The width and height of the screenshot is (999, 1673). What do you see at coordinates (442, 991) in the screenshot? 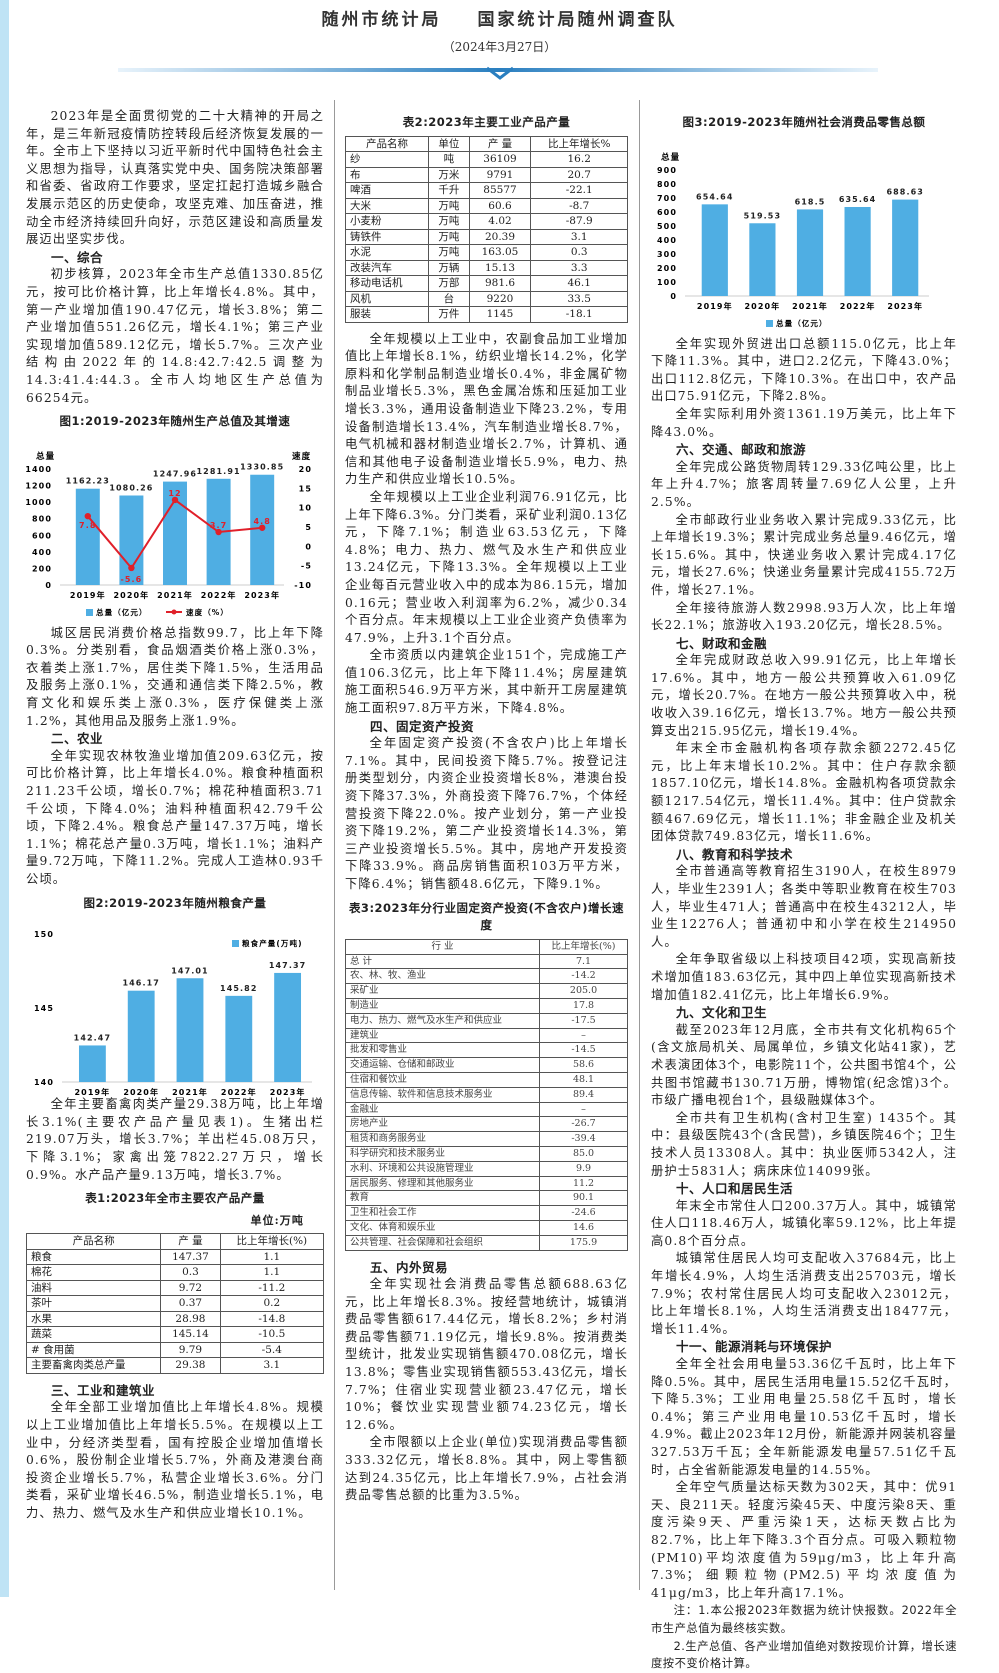
I see `table-cell: 采矿业` at bounding box center [442, 991].